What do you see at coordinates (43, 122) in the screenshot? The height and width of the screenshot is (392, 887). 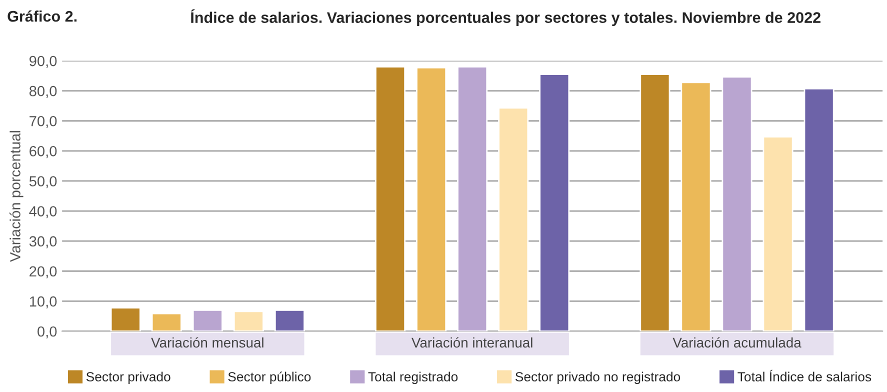 I see `y-tick-label: 70,0` at bounding box center [43, 122].